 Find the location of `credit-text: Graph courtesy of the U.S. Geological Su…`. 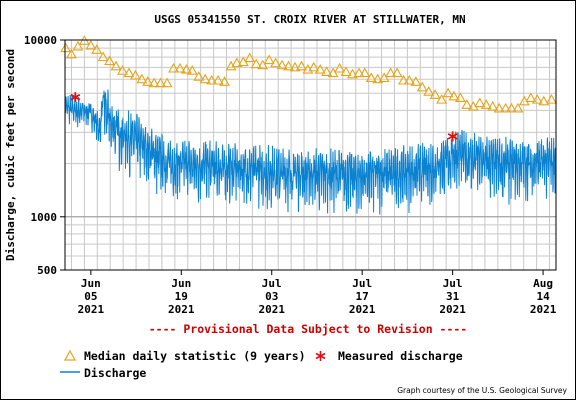

credit-text: Graph courtesy of the U.S. Geological Su… is located at coordinates (482, 390).